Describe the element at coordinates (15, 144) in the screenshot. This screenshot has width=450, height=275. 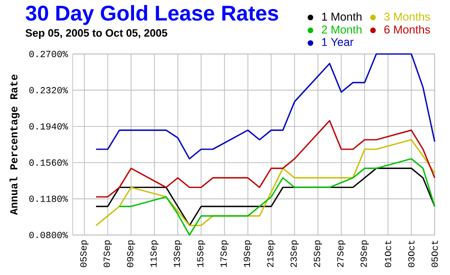
I see `y-axis-title: Annual Percentage Rate` at that location.